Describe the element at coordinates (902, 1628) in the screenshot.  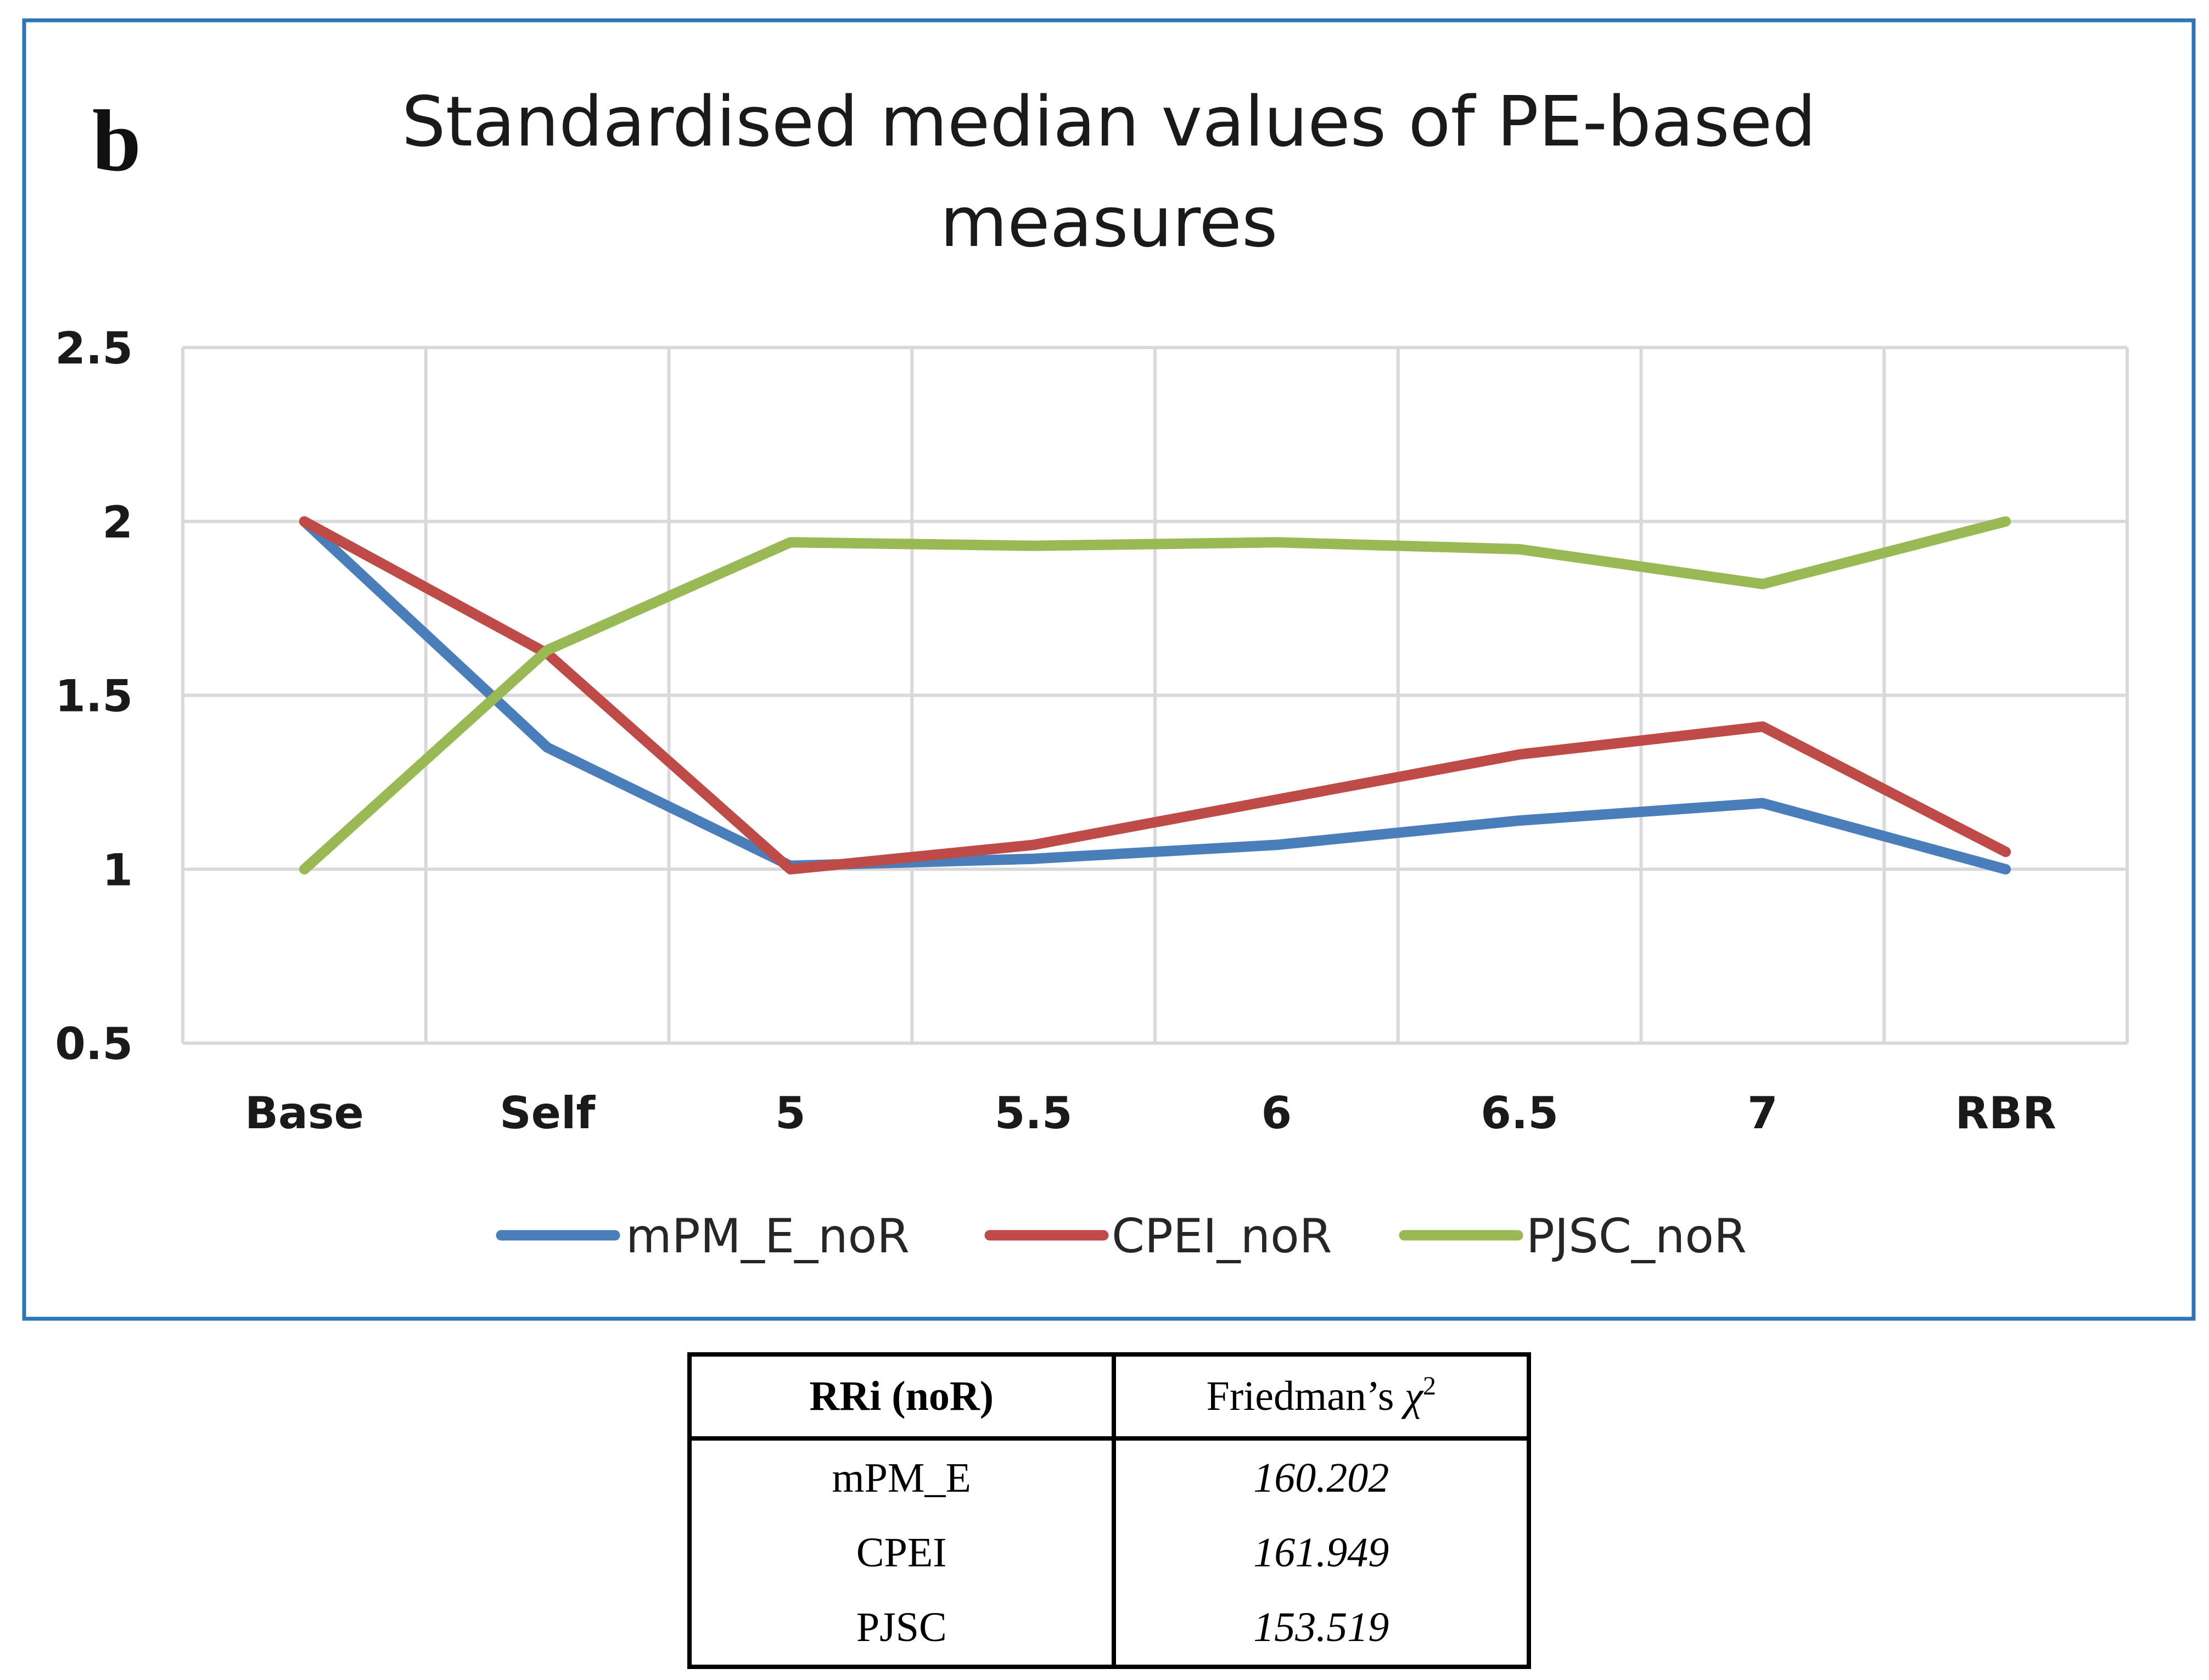
I see `row-label: PJSC` at that location.